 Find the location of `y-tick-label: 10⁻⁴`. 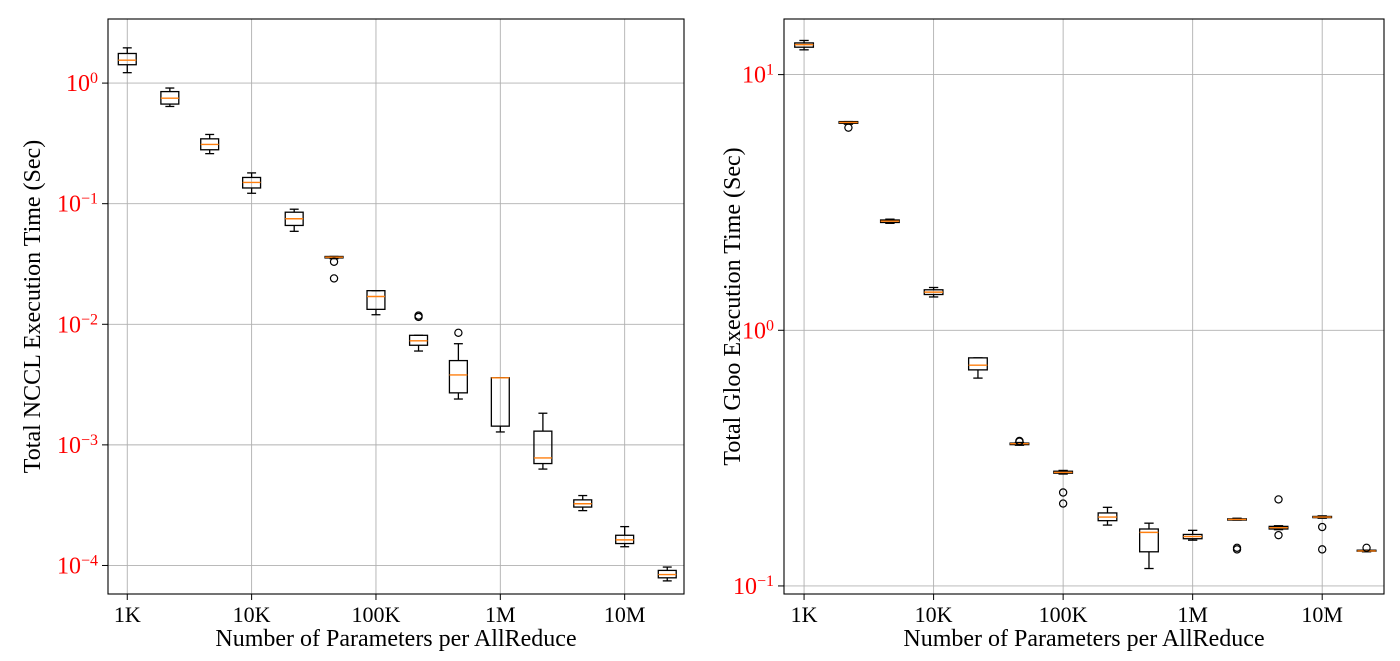

y-tick-label: 10⁻⁴ is located at coordinates (77, 566).